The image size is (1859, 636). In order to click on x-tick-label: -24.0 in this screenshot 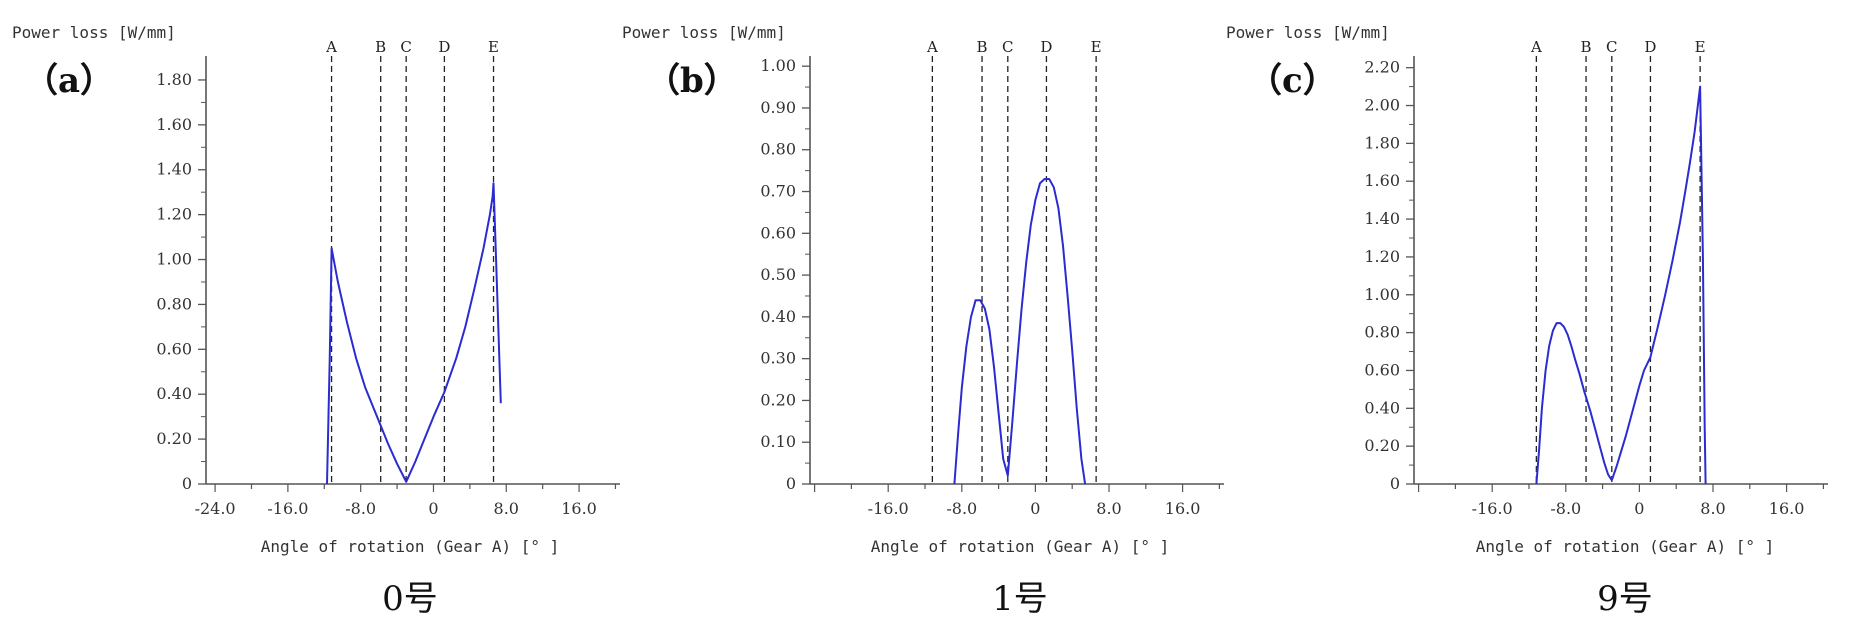, I will do `click(215, 508)`.